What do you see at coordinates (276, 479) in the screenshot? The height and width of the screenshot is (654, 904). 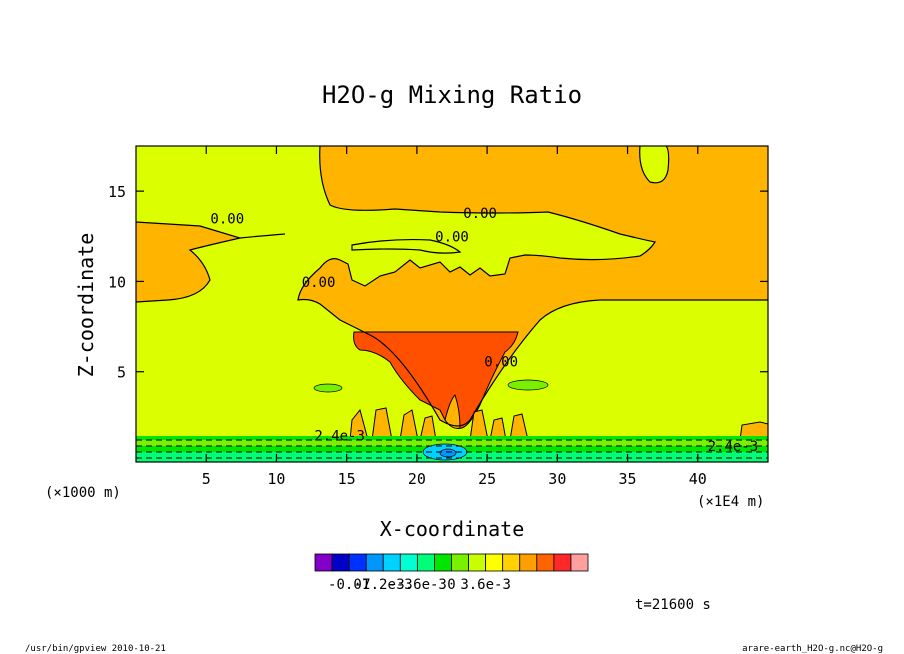 I see `x-tick-label: 10` at bounding box center [276, 479].